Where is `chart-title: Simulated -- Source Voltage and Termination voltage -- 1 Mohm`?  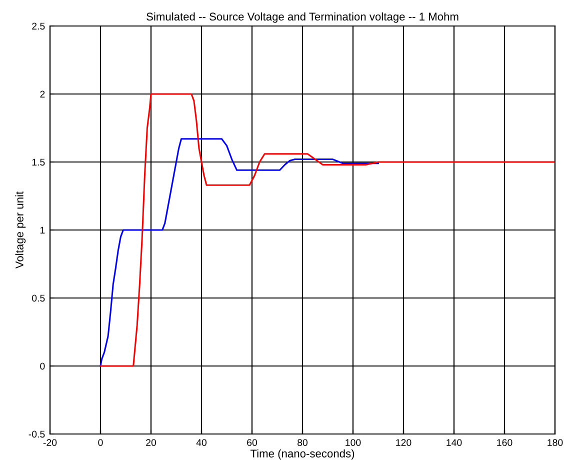 chart-title: Simulated -- Source Voltage and Termination voltage -- 1 Mohm is located at coordinates (302, 17).